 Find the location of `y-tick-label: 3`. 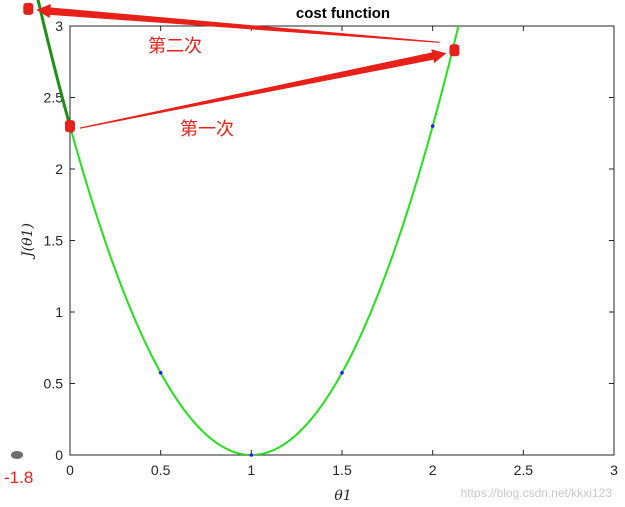

y-tick-label: 3 is located at coordinates (59, 26).